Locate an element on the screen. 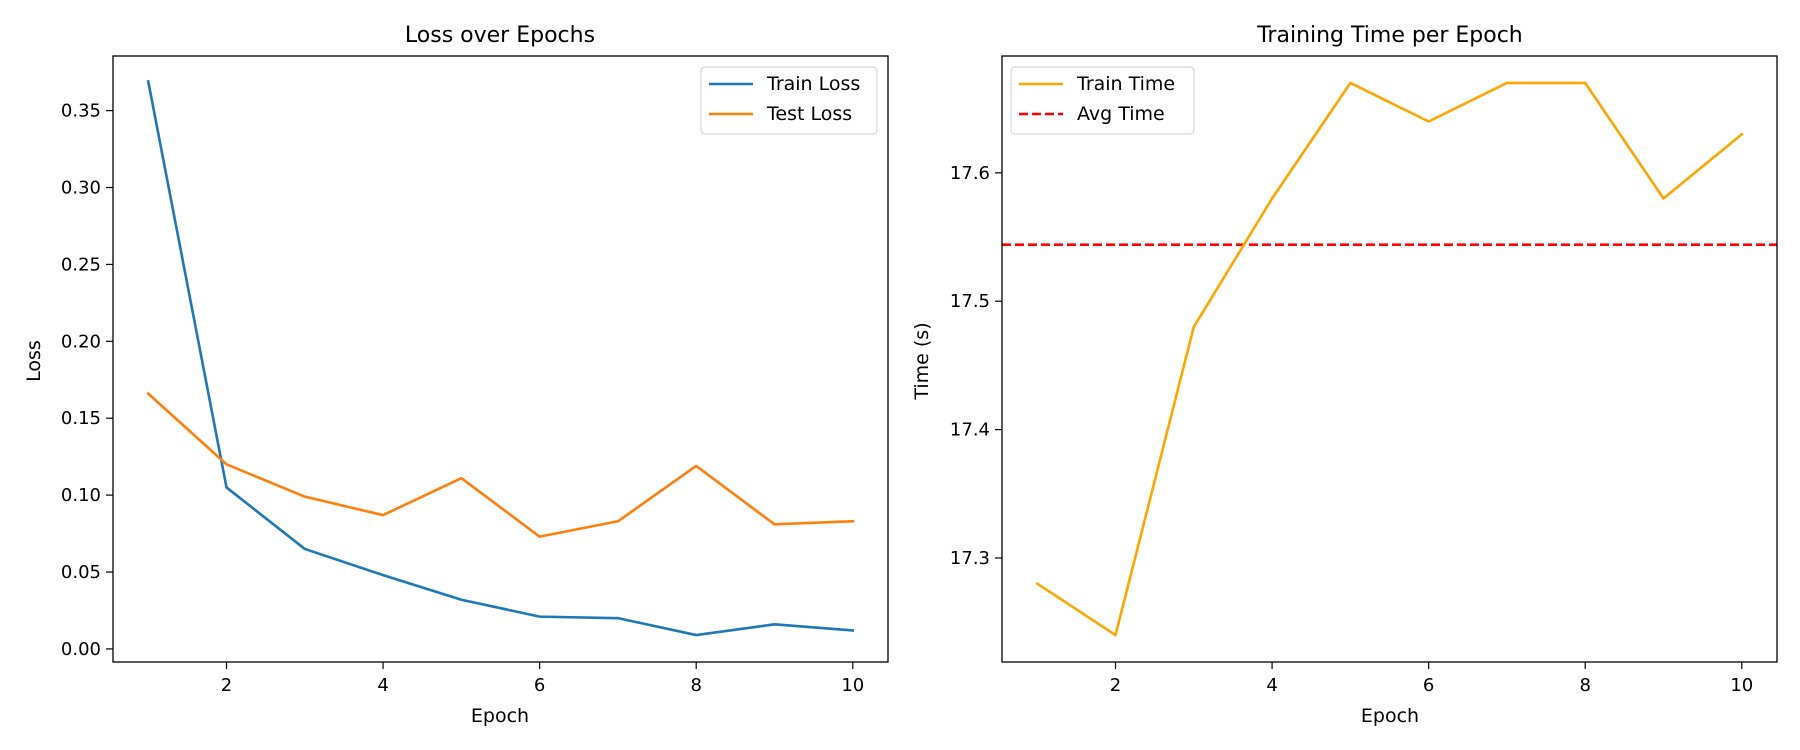  loss-y-tick-label: 0.25 is located at coordinates (81, 264).